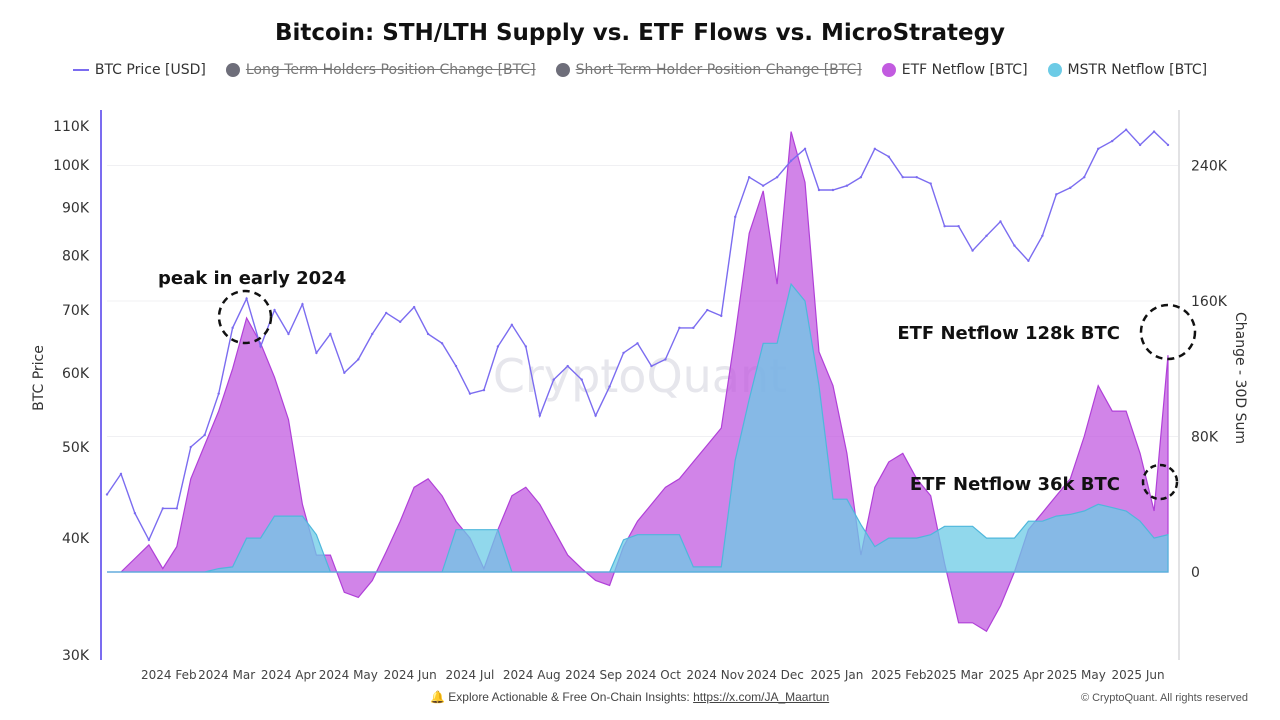 The width and height of the screenshot is (1280, 720). What do you see at coordinates (150, 70) in the screenshot?
I see `legend-label: BTC Price [USD]` at bounding box center [150, 70].